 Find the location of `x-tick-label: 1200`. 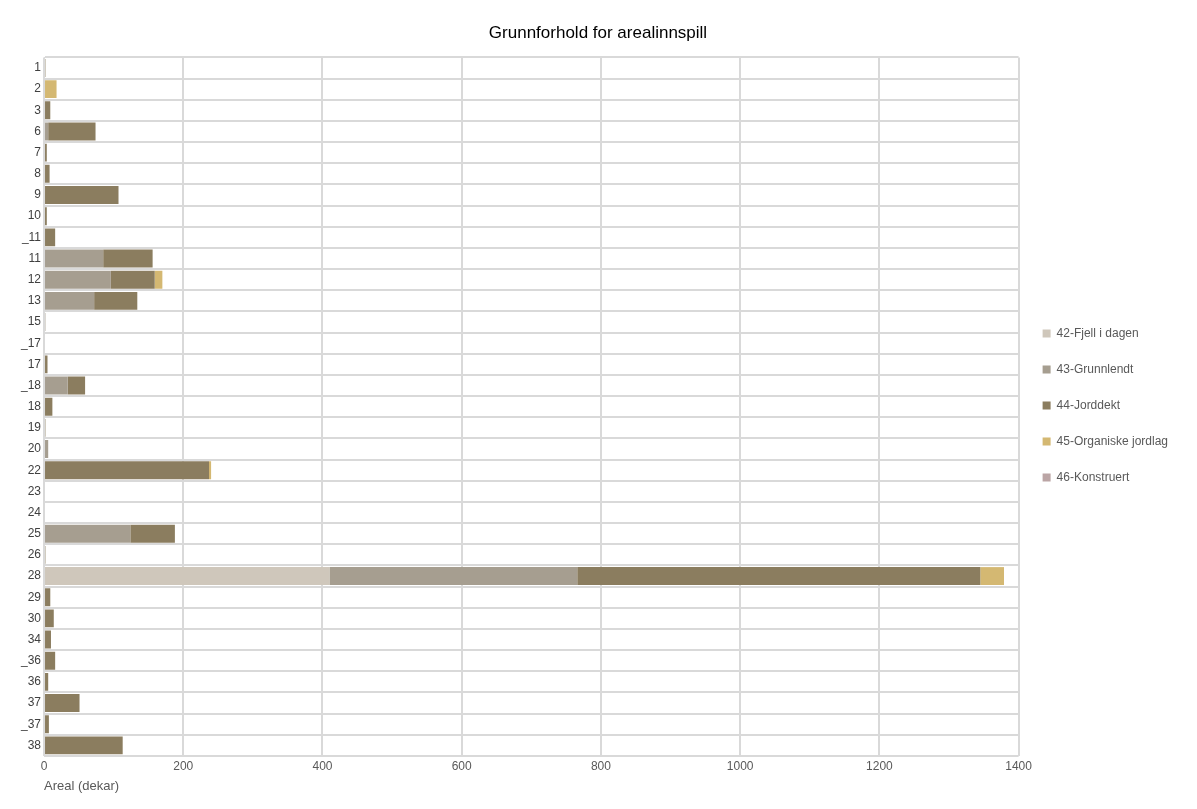

x-tick-label: 1200 is located at coordinates (880, 765).